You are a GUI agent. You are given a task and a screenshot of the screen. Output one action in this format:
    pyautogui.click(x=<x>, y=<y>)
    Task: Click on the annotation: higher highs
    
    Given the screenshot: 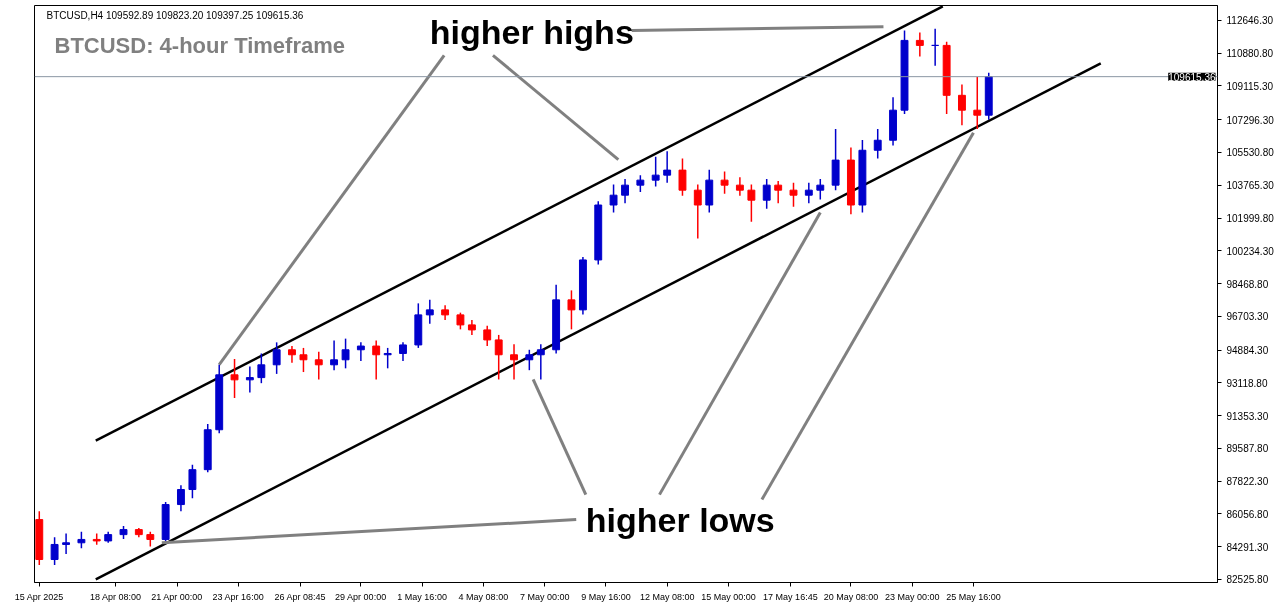 What is the action you would take?
    pyautogui.click(x=531, y=32)
    